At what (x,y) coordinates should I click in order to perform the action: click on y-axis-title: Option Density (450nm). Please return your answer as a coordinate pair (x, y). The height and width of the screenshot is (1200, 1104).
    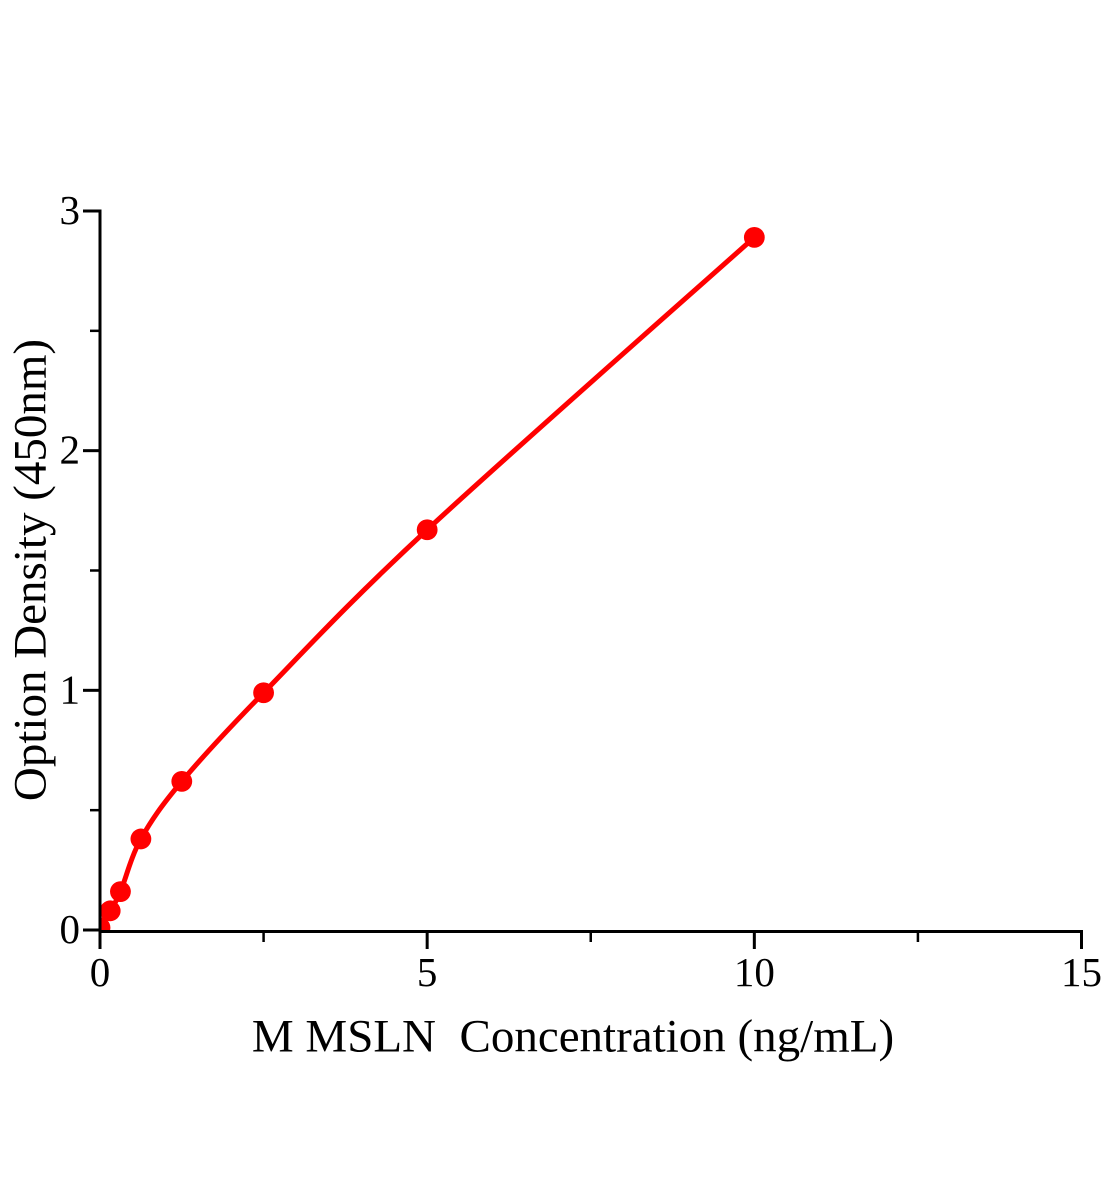
    Looking at the image, I should click on (30, 570).